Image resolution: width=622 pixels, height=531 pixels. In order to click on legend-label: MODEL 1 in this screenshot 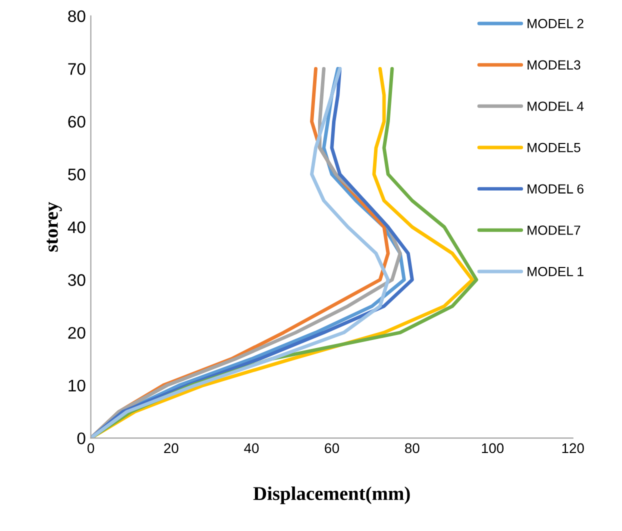, I will do `click(556, 271)`.